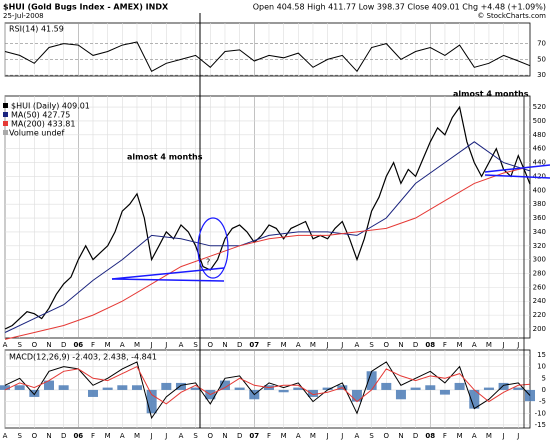 The width and height of the screenshot is (550, 442). Describe the element at coordinates (43, 124) in the screenshot. I see `legend-label: MA(200) 433.81` at that location.